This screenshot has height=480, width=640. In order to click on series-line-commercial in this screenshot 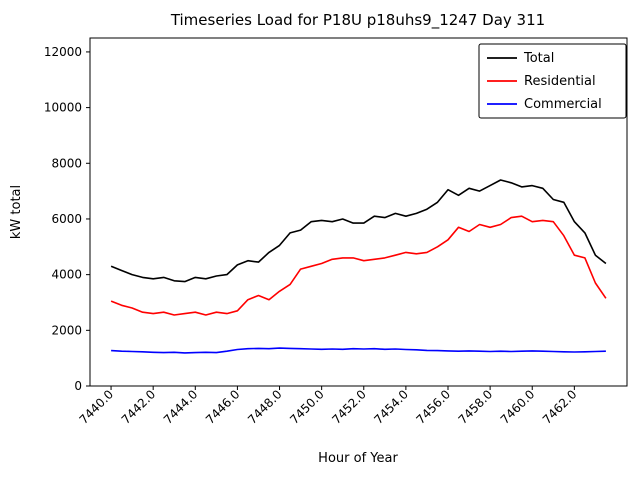, I will do `click(358, 350)`.